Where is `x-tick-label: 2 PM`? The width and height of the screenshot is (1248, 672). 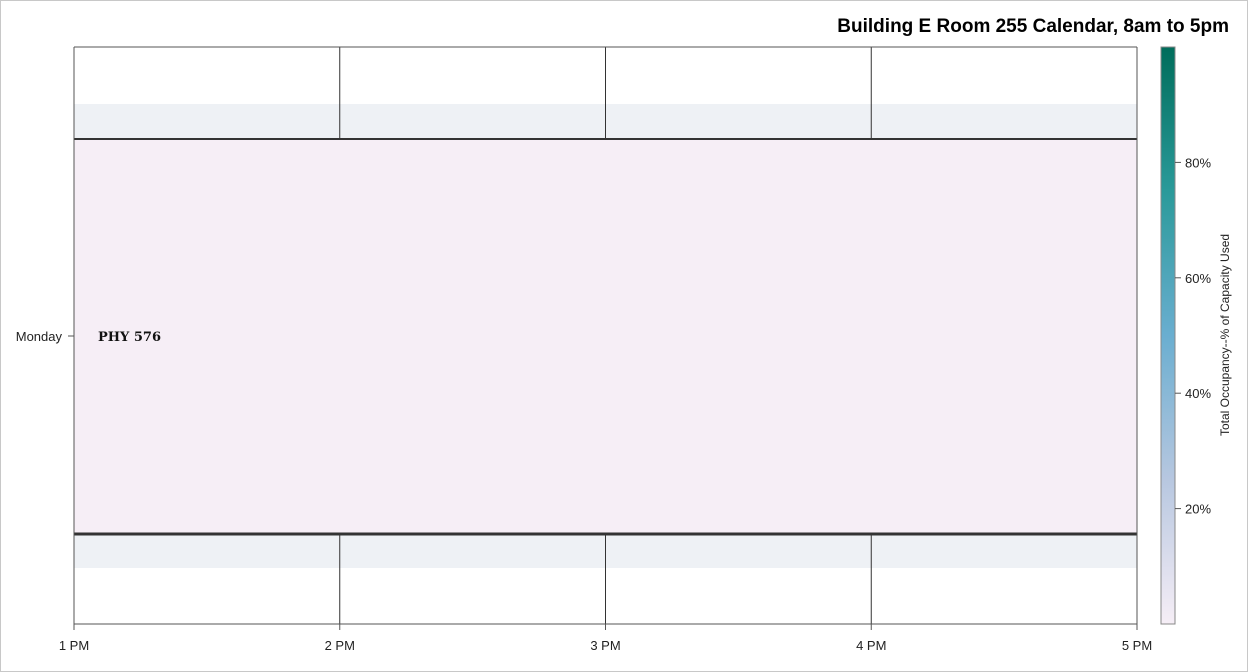
x-tick-label: 2 PM is located at coordinates (340, 645).